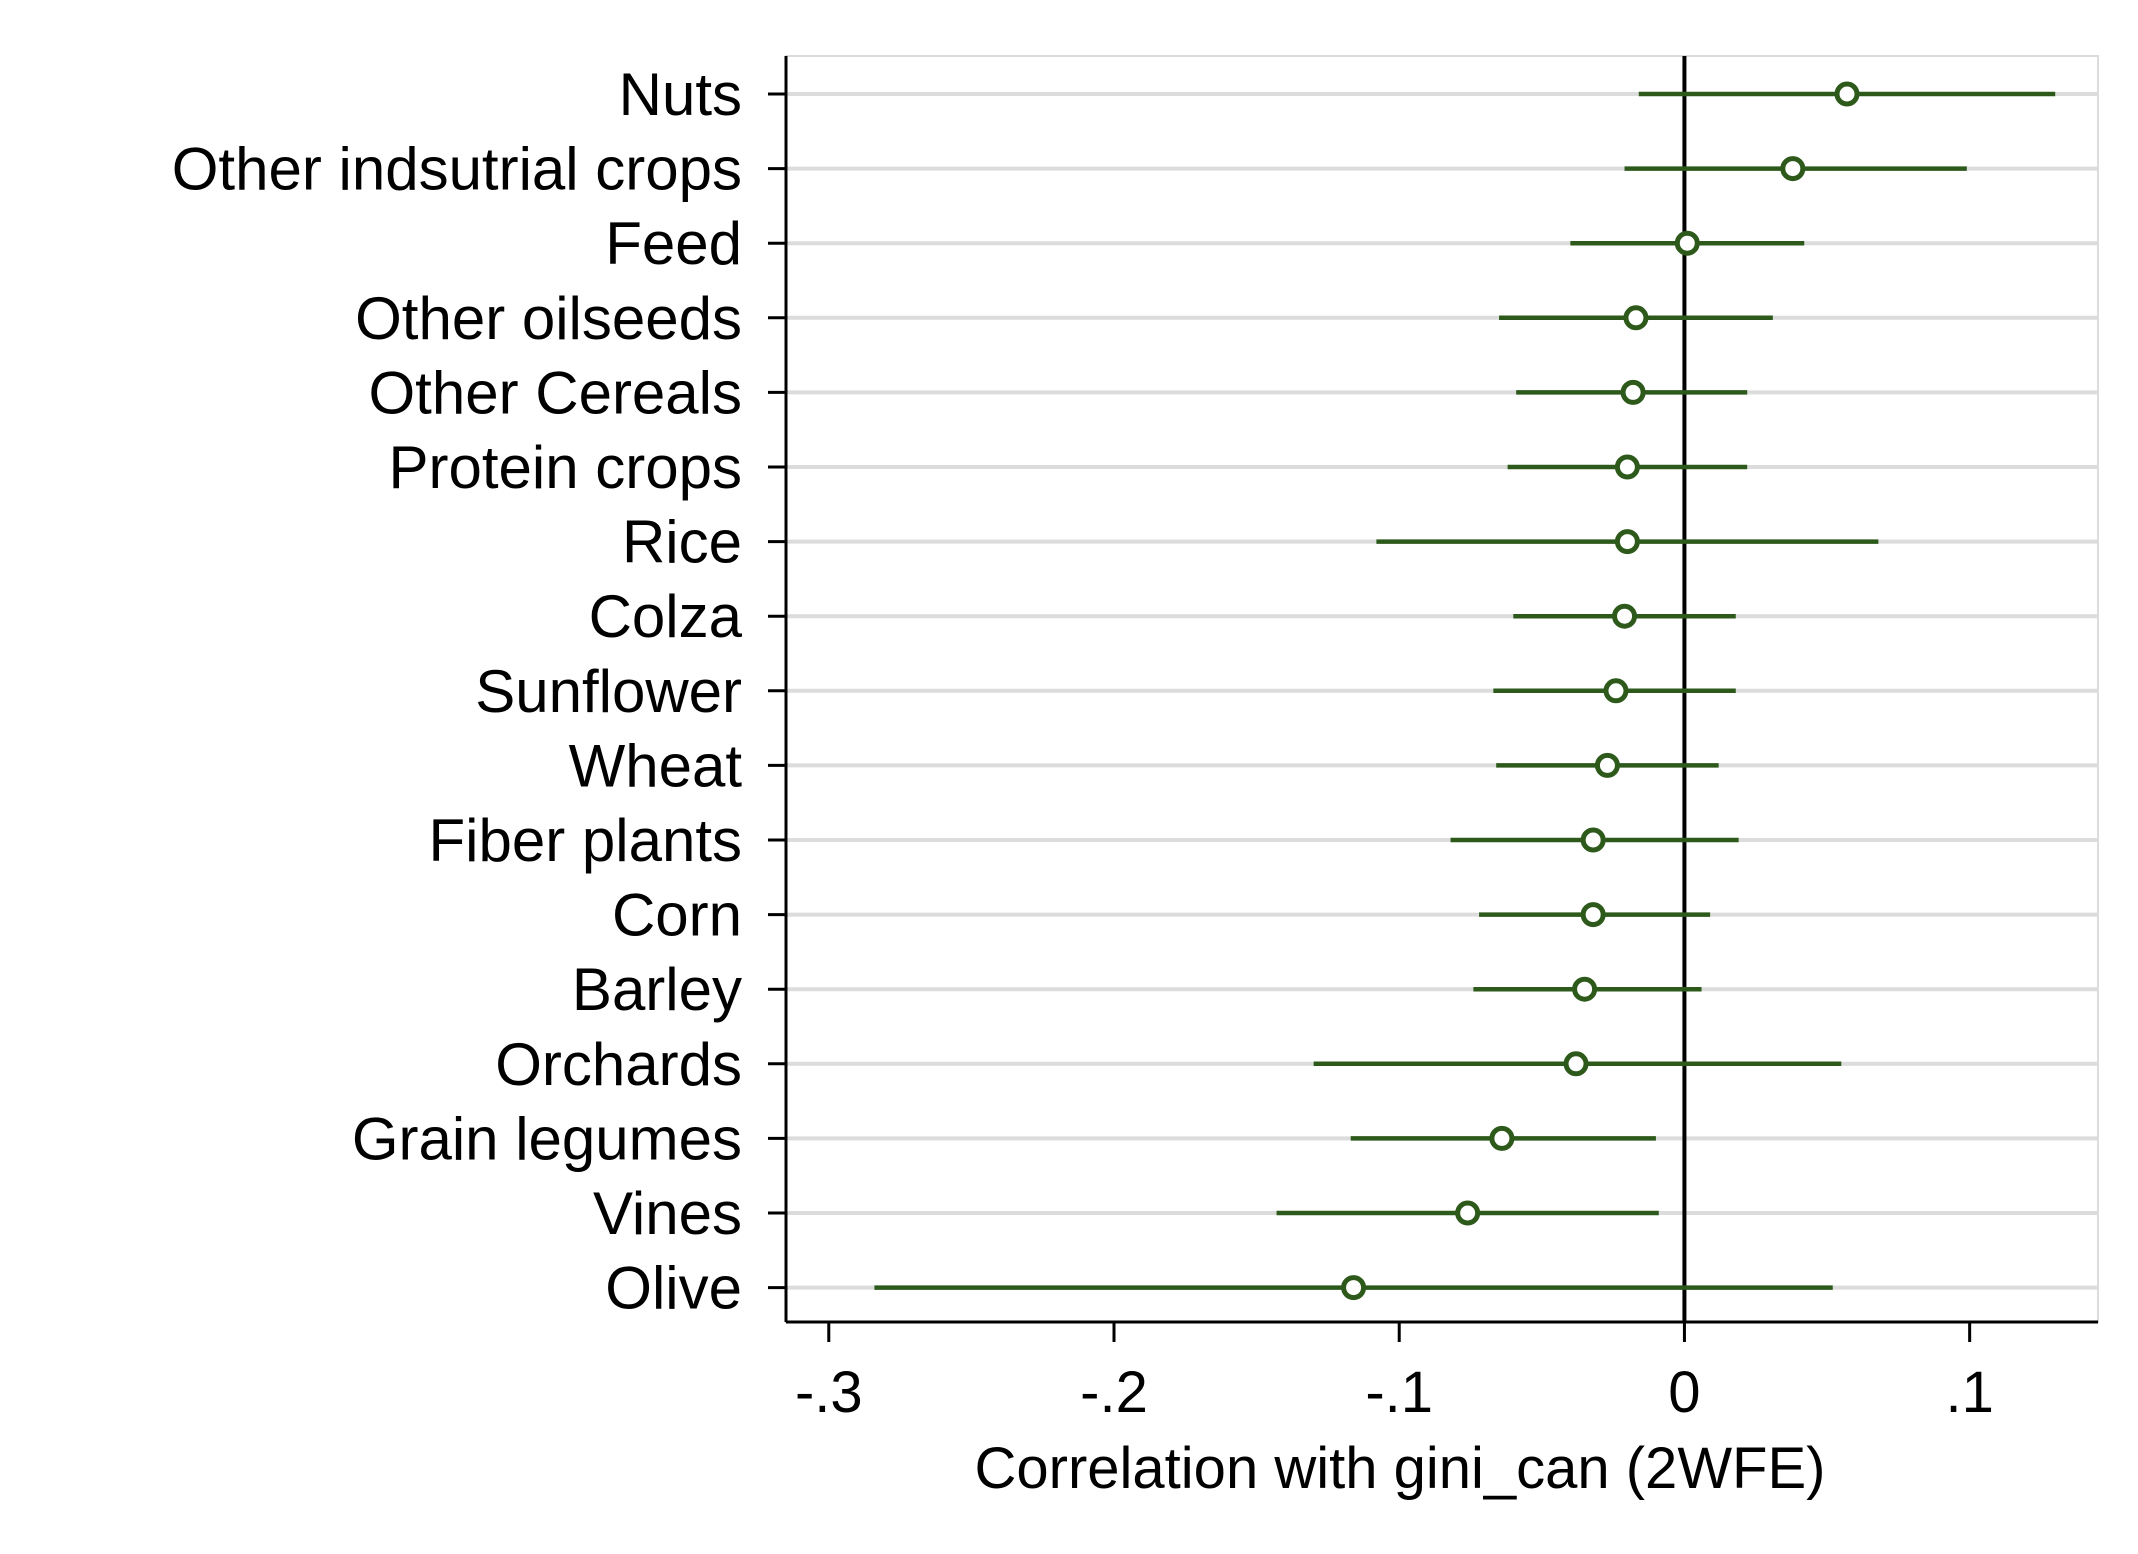  I want to click on category-label: Other oilseeds, so click(548, 318).